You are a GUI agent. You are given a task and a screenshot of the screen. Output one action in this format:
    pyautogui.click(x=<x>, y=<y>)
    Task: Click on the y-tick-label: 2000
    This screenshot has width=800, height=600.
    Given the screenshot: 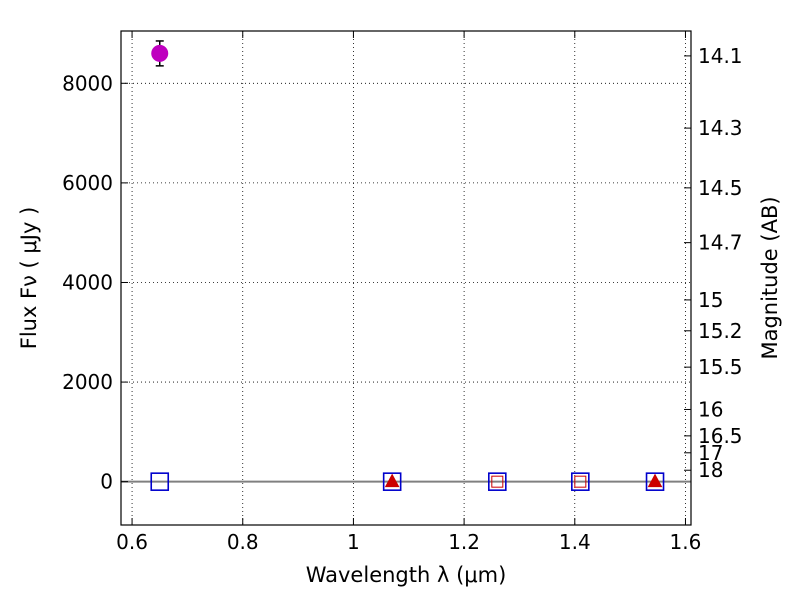 What is the action you would take?
    pyautogui.click(x=87, y=382)
    